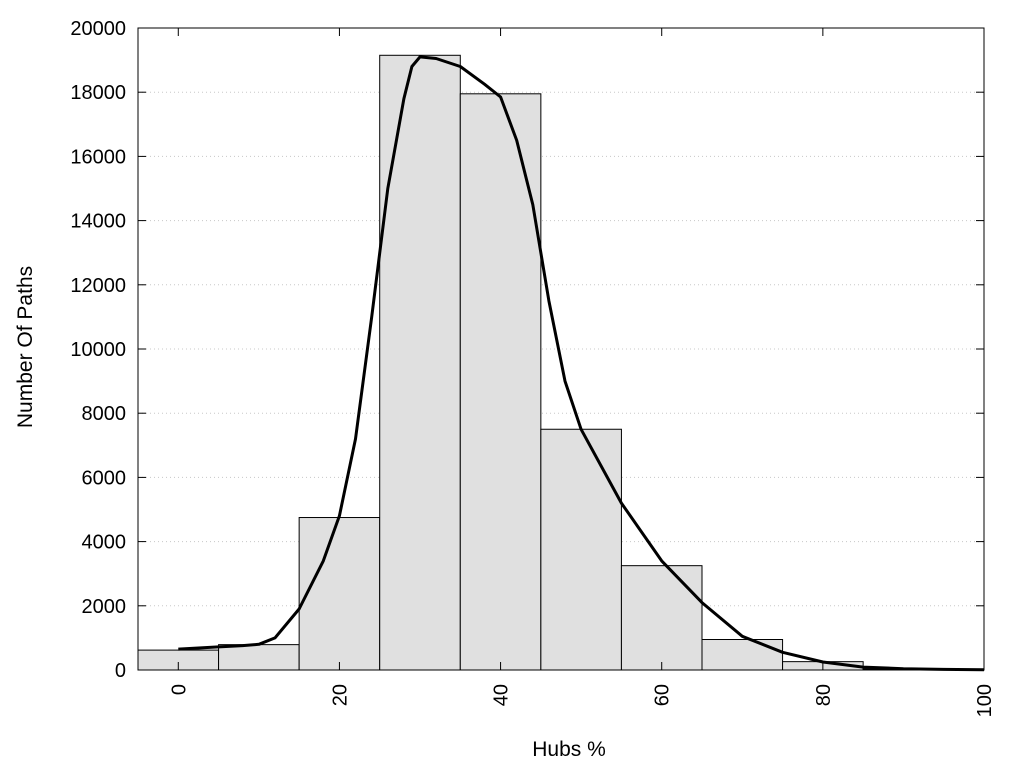 The width and height of the screenshot is (1024, 768). Describe the element at coordinates (104, 414) in the screenshot. I see `y-tick-label: 8000` at that location.